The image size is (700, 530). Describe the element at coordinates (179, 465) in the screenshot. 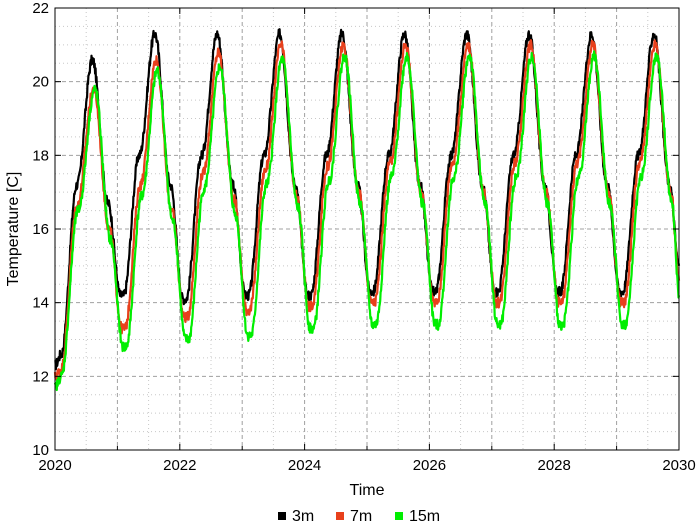

I see `x-tick-label: 2022` at that location.